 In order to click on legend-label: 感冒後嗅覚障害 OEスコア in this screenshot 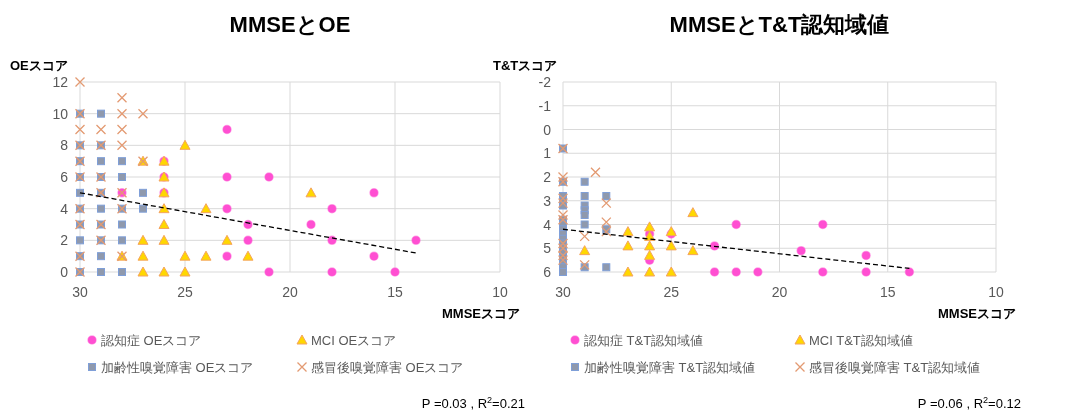, I will do `click(387, 367)`.